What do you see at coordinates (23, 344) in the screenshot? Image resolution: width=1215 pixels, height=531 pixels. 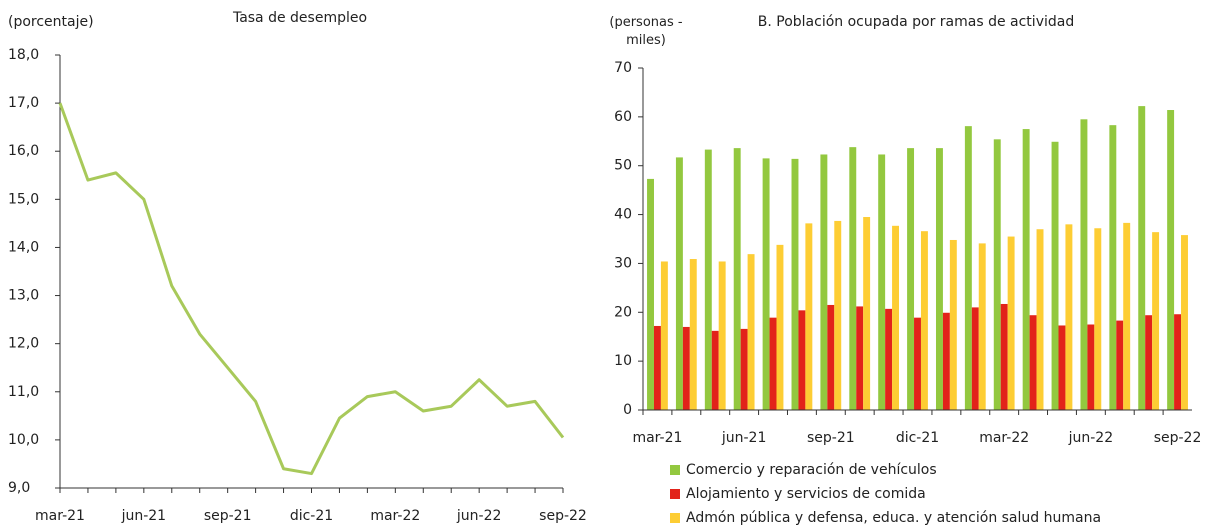 I see `y-tick-label: 12,0` at bounding box center [23, 344].